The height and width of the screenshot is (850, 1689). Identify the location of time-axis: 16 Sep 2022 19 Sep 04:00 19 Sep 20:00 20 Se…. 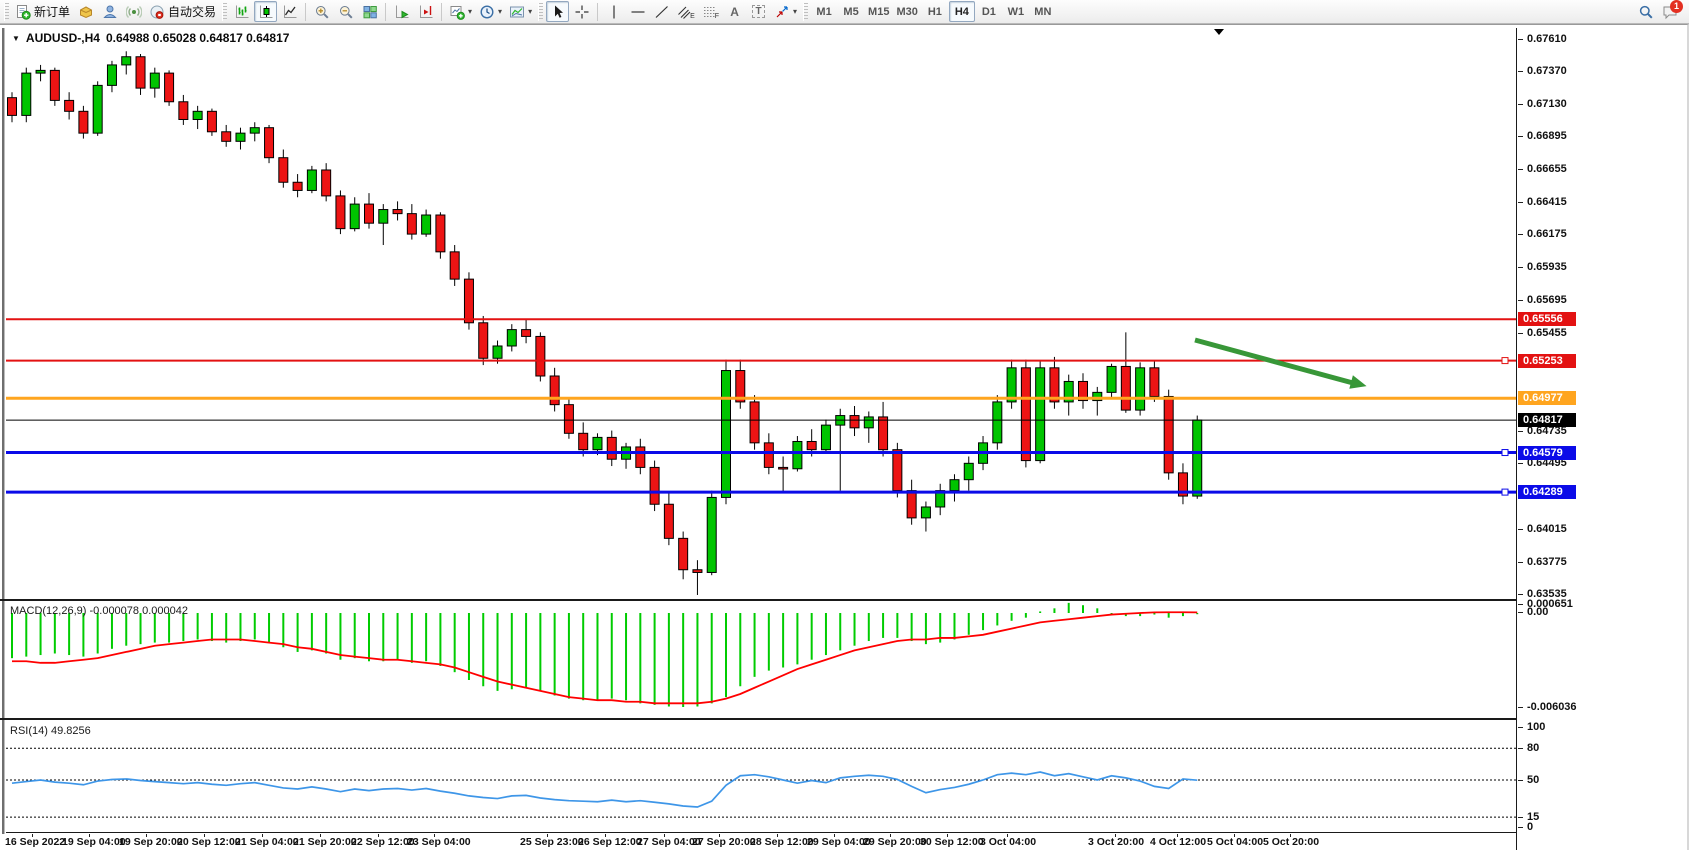
(758, 842).